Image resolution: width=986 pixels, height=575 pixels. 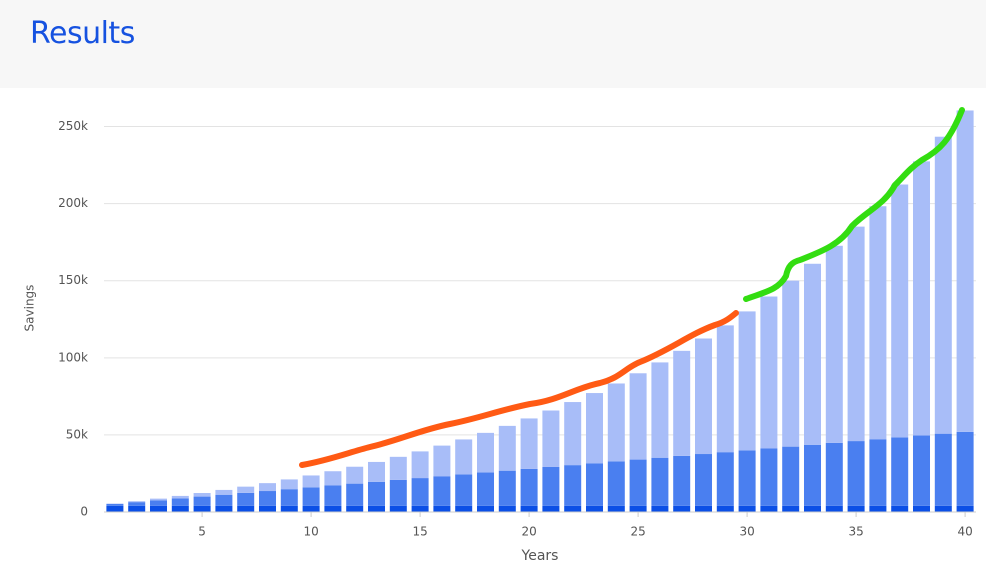 I want to click on y-tick-label: 50k, so click(x=77, y=434).